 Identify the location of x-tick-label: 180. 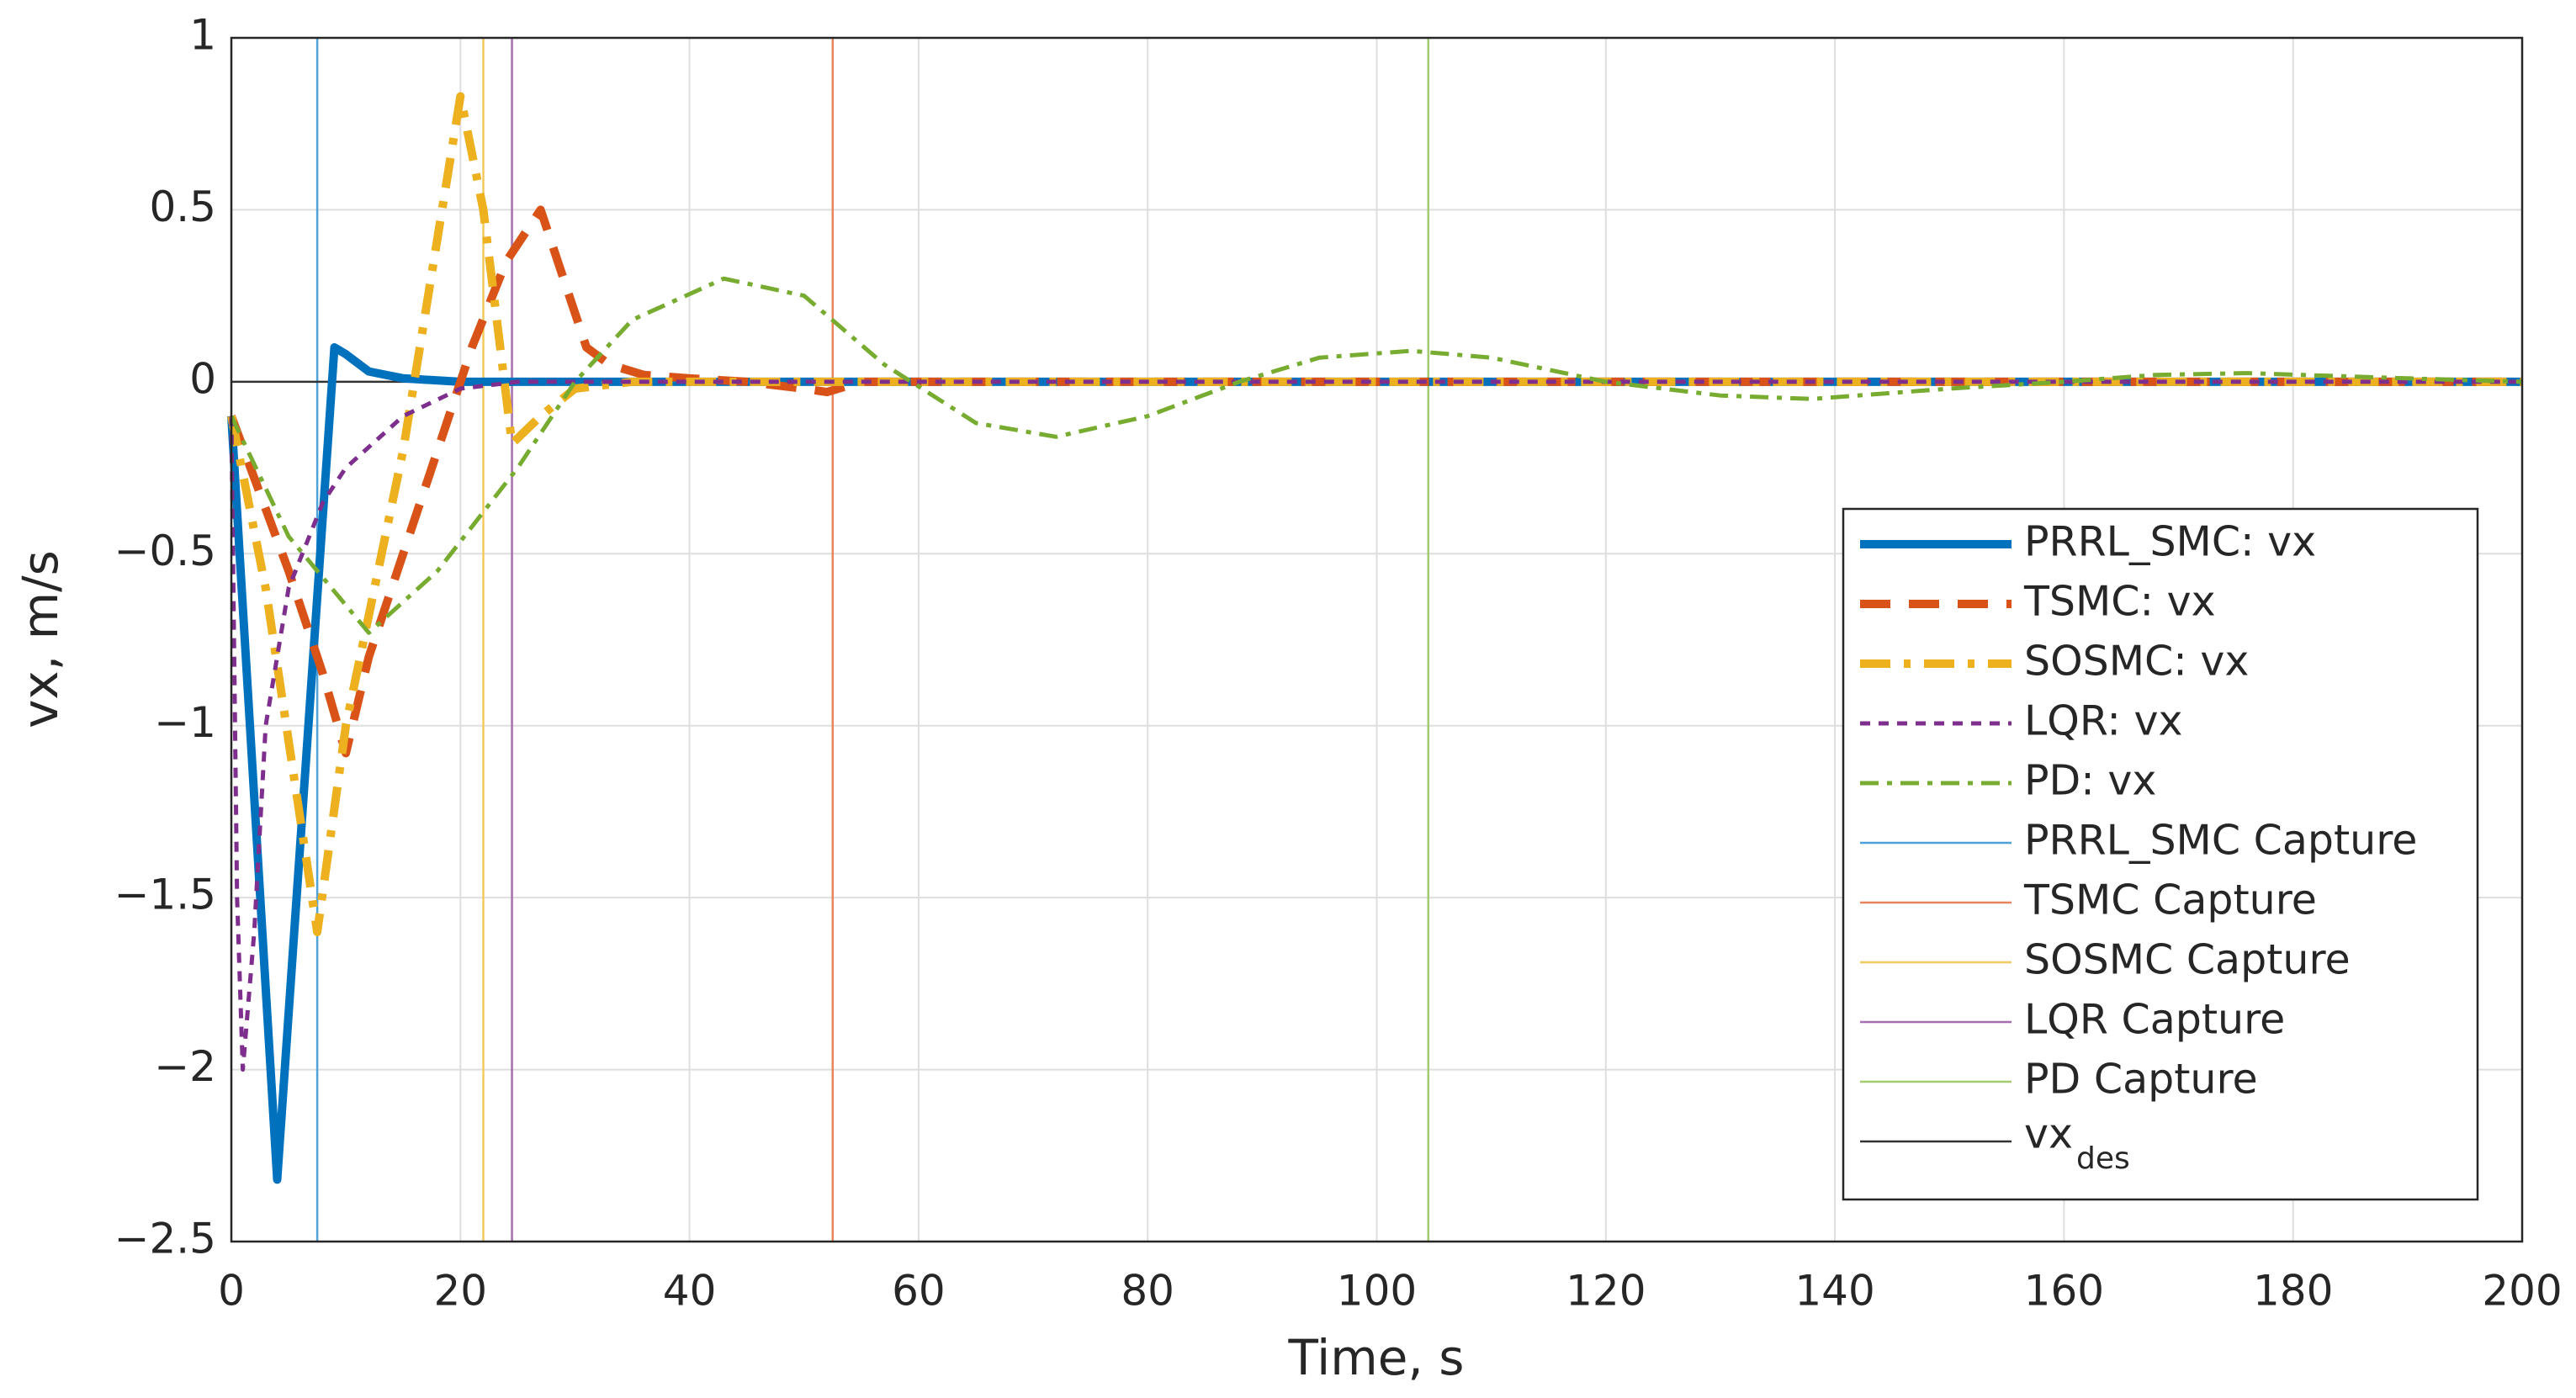
(2293, 1291).